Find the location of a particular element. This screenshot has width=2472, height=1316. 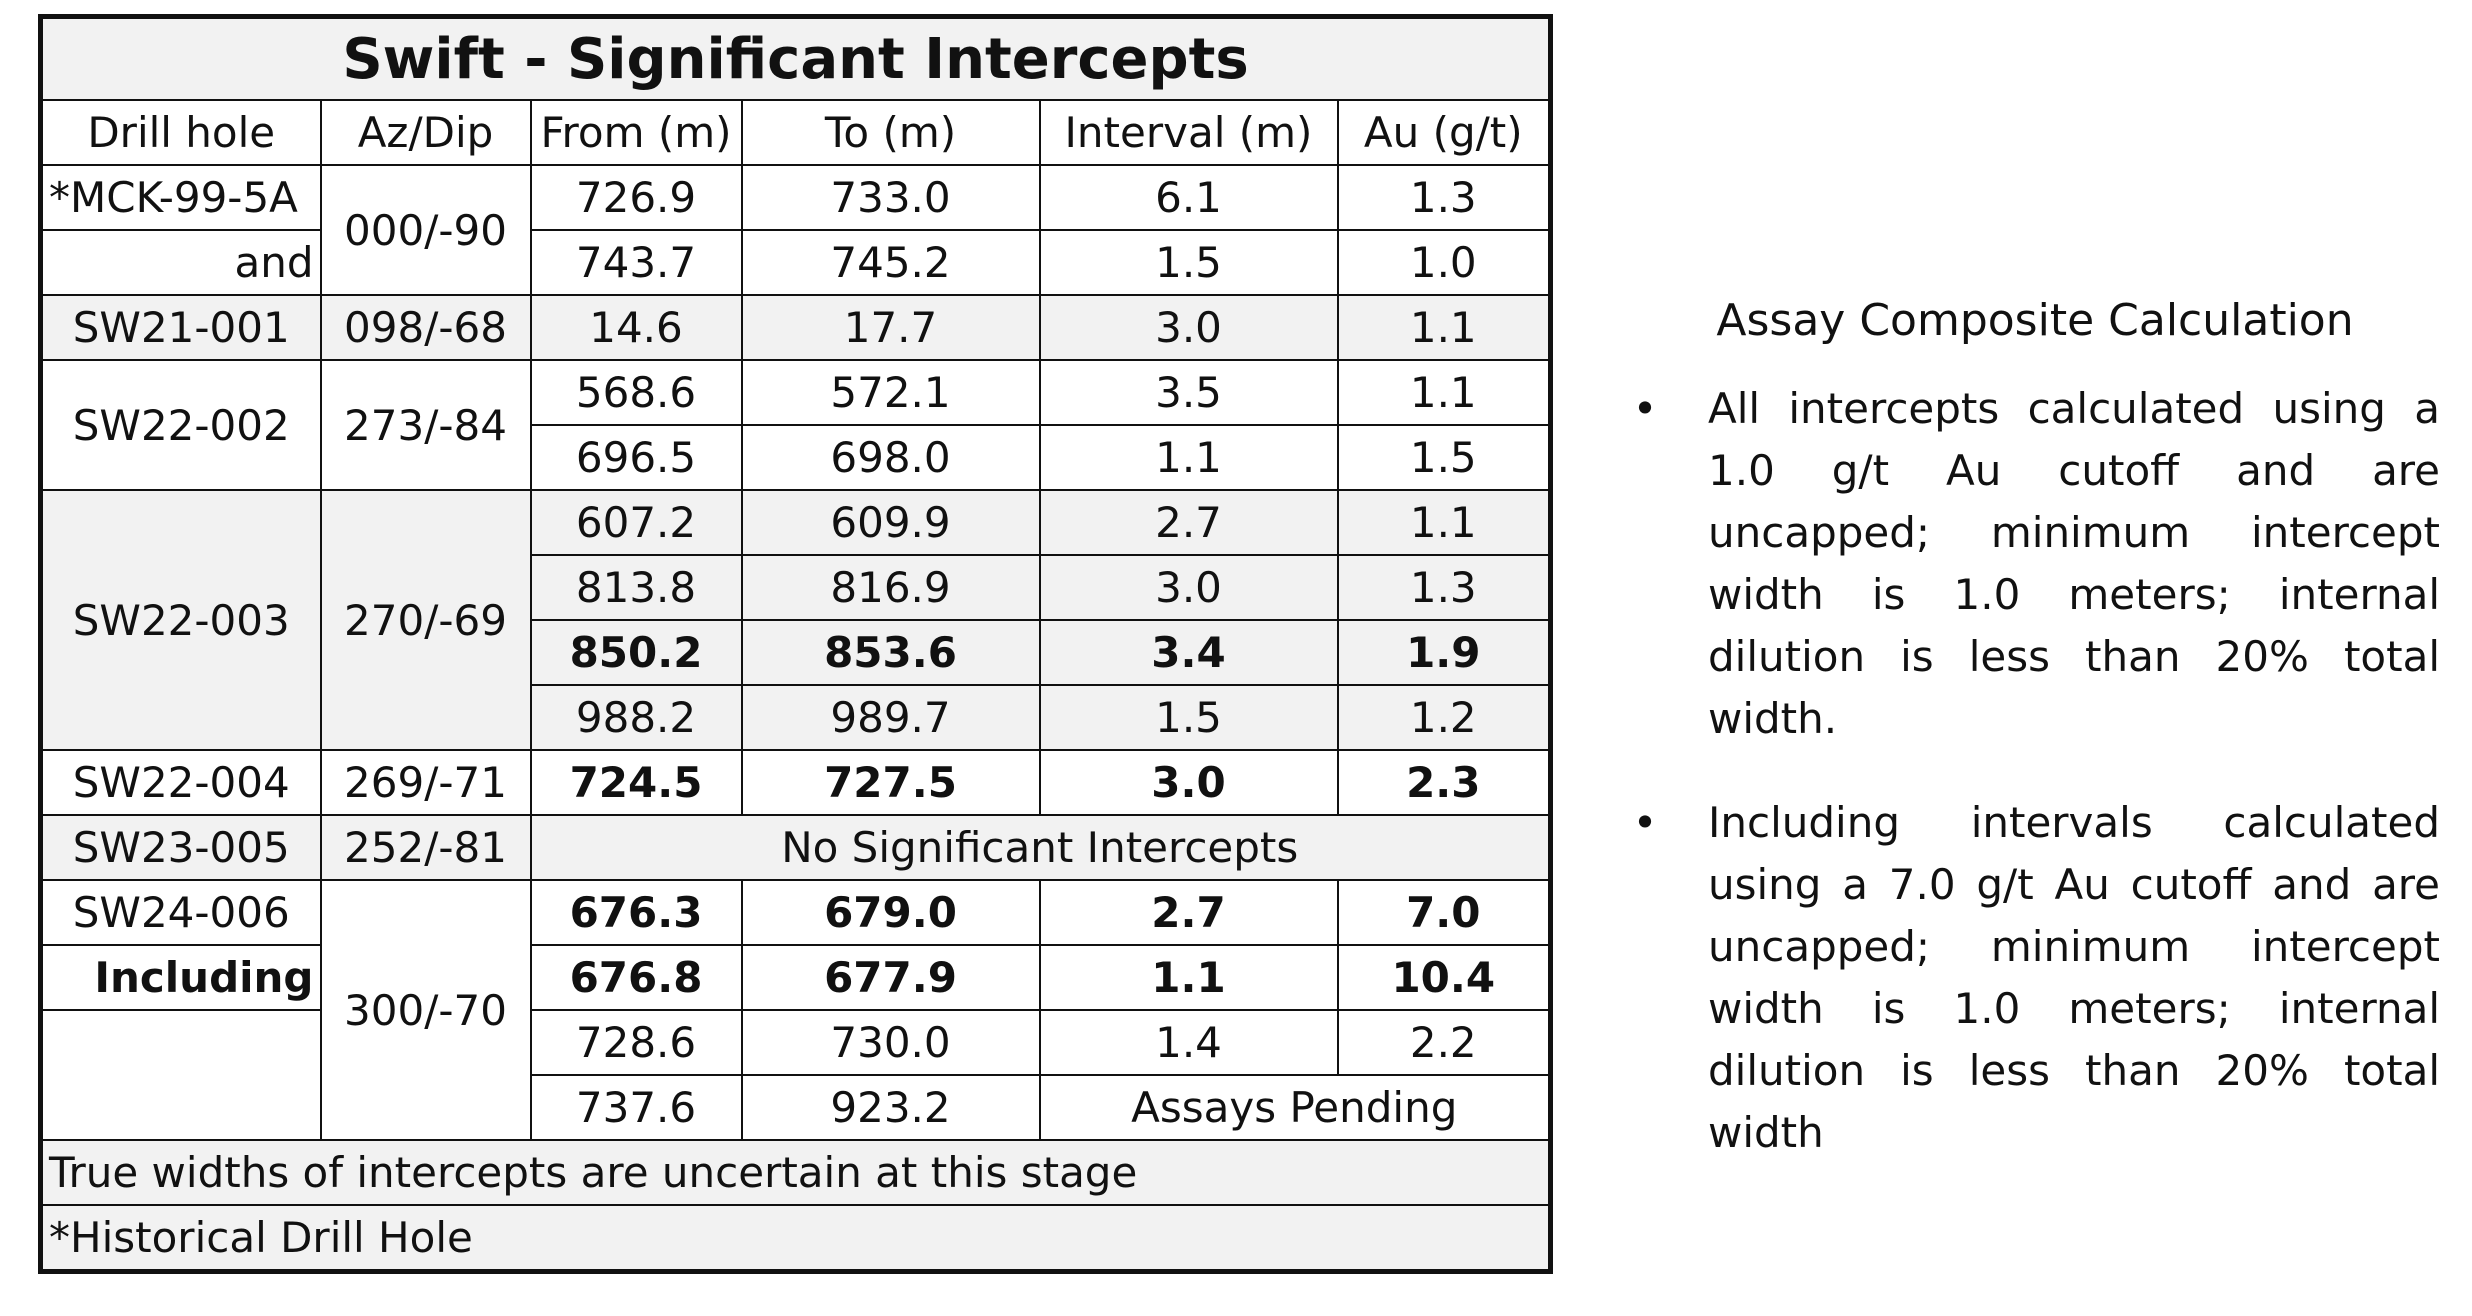

notes-heading: Assay Composite Calculation is located at coordinates (2035, 320).